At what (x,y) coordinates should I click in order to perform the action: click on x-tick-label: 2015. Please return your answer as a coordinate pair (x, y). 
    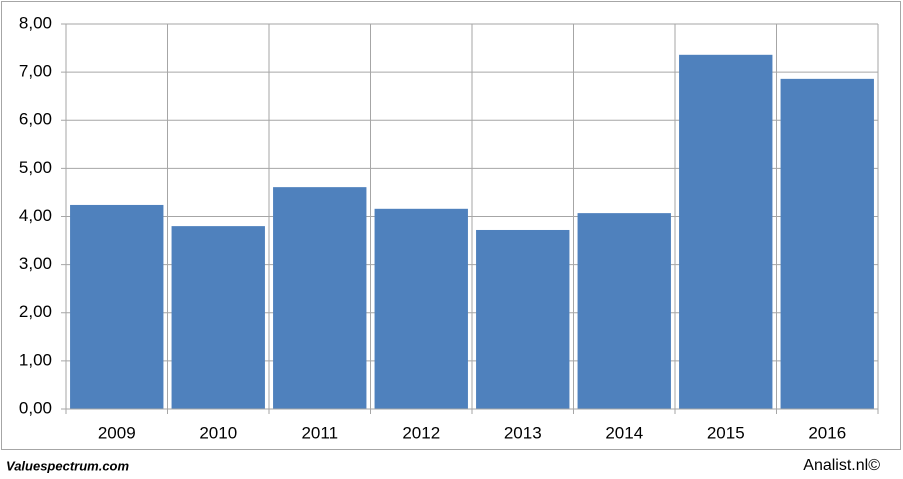
    Looking at the image, I should click on (726, 432).